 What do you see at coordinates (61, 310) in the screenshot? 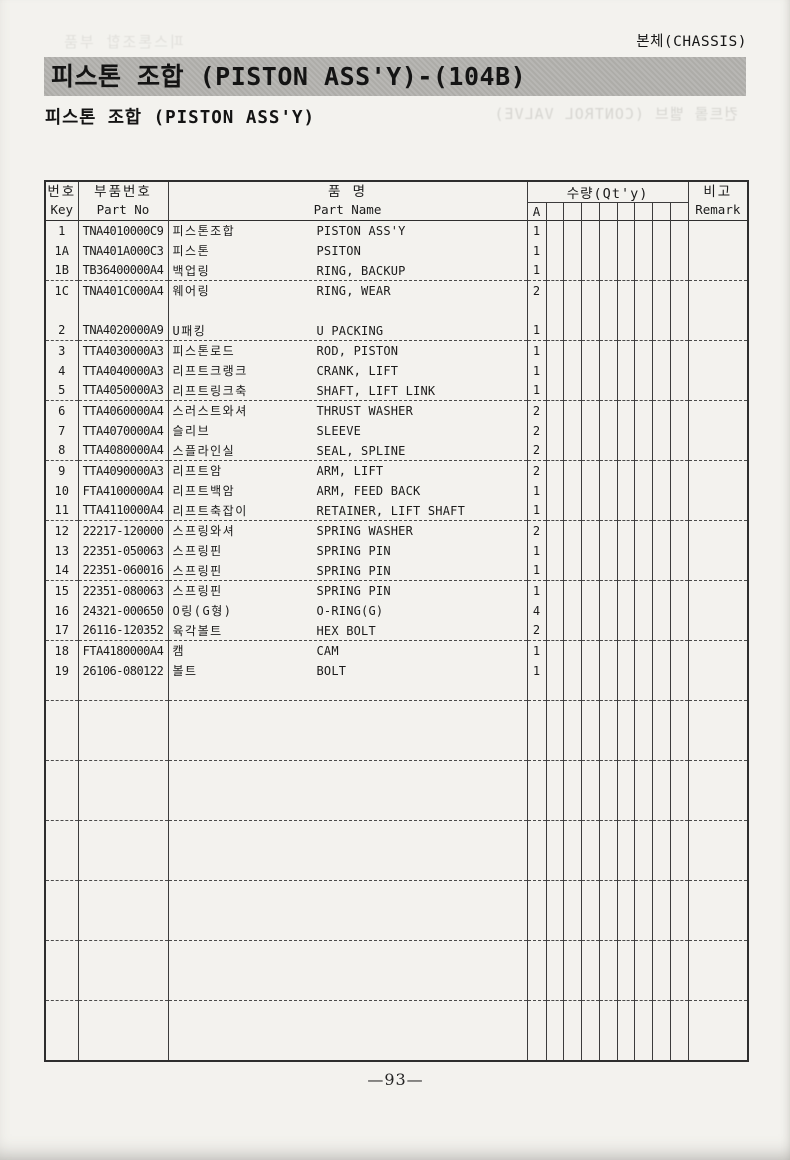
I see `cell-key` at bounding box center [61, 310].